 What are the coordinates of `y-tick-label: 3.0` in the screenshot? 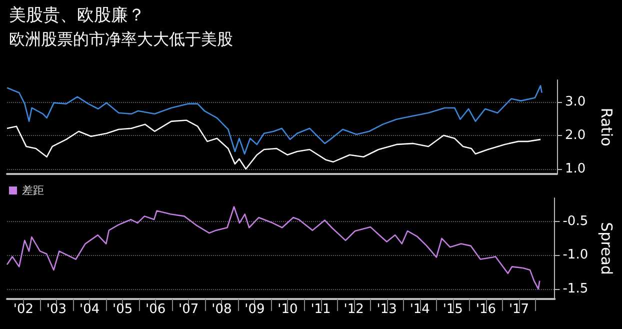 It's located at (575, 102).